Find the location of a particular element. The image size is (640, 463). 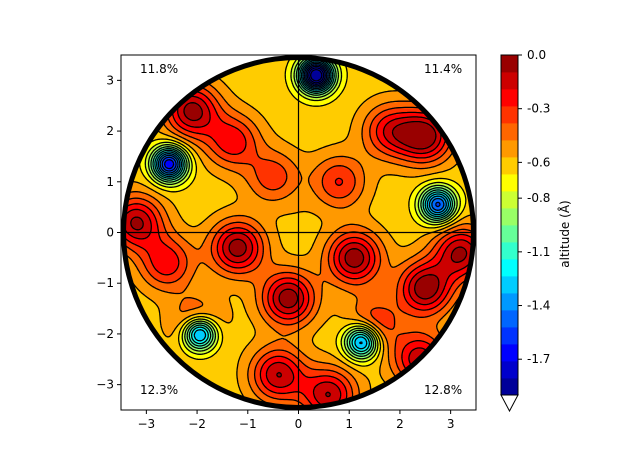

colorbar-tick-label: -1.1 is located at coordinates (538, 252).